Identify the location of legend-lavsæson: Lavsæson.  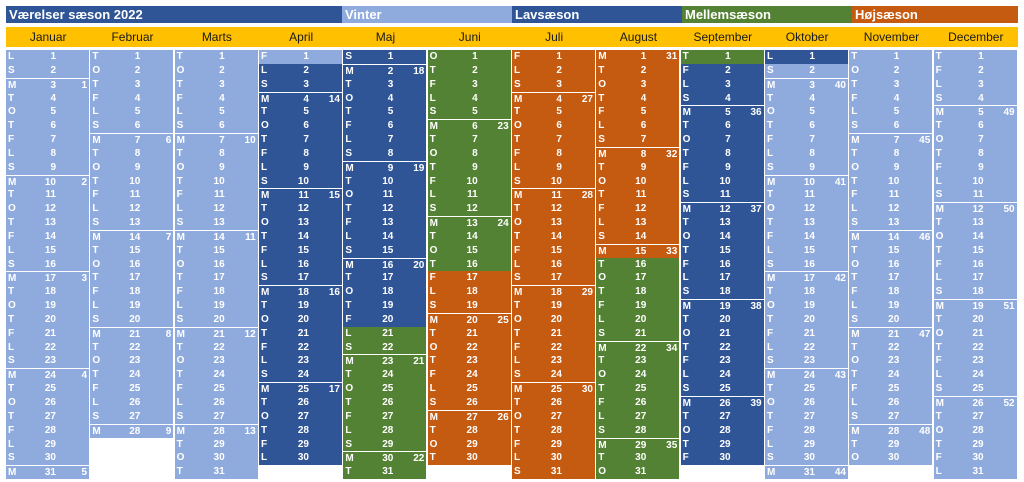
(597, 14).